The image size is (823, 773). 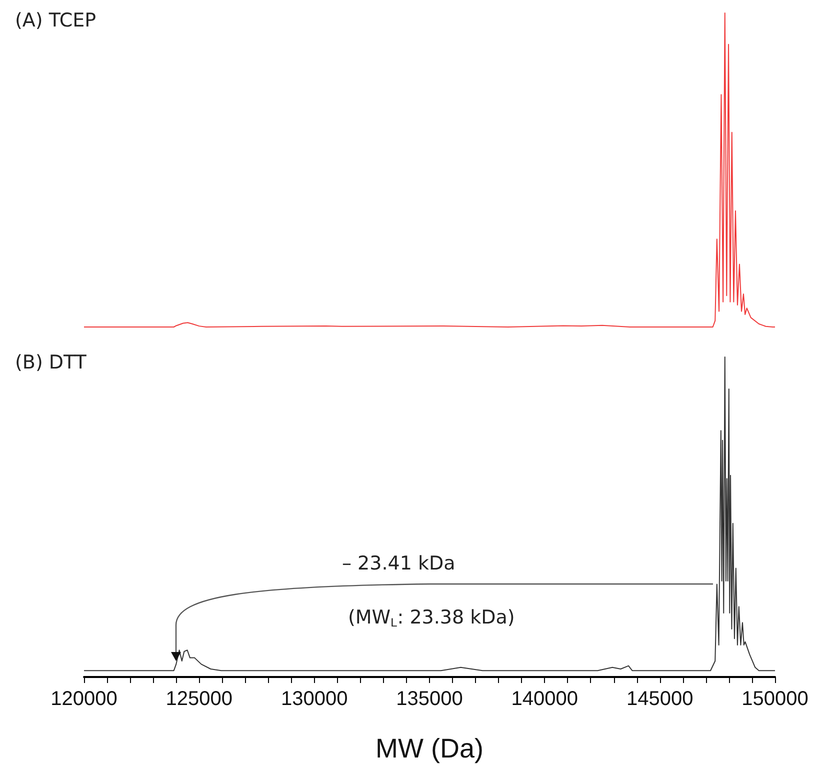 What do you see at coordinates (429, 699) in the screenshot?
I see `x-tick-label: 135000` at bounding box center [429, 699].